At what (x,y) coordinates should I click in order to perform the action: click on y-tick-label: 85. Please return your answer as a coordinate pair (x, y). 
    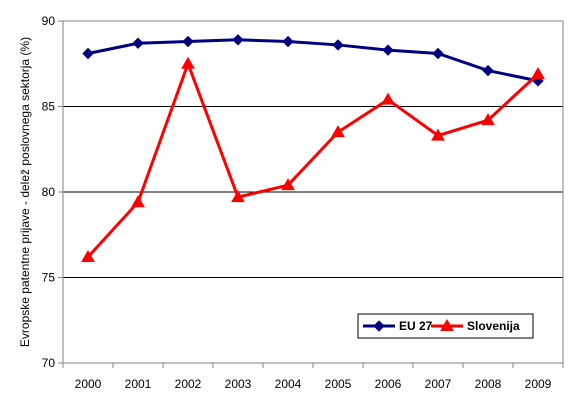
    Looking at the image, I should click on (49, 107).